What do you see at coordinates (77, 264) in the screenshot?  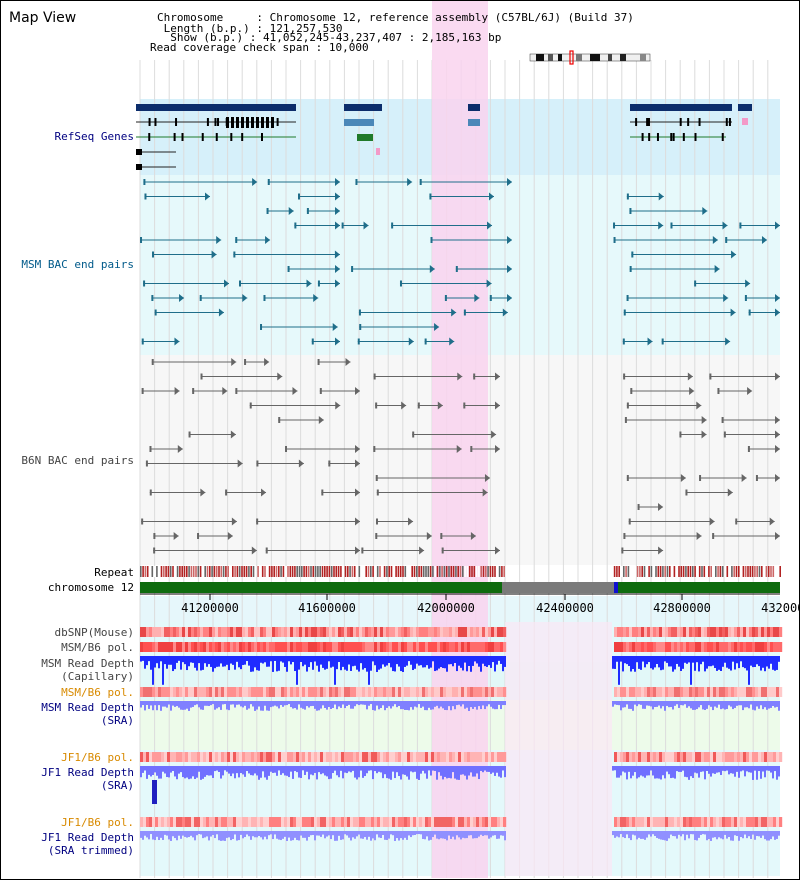 I see `track-label-msm-bac: MSM BAC end pairs` at bounding box center [77, 264].